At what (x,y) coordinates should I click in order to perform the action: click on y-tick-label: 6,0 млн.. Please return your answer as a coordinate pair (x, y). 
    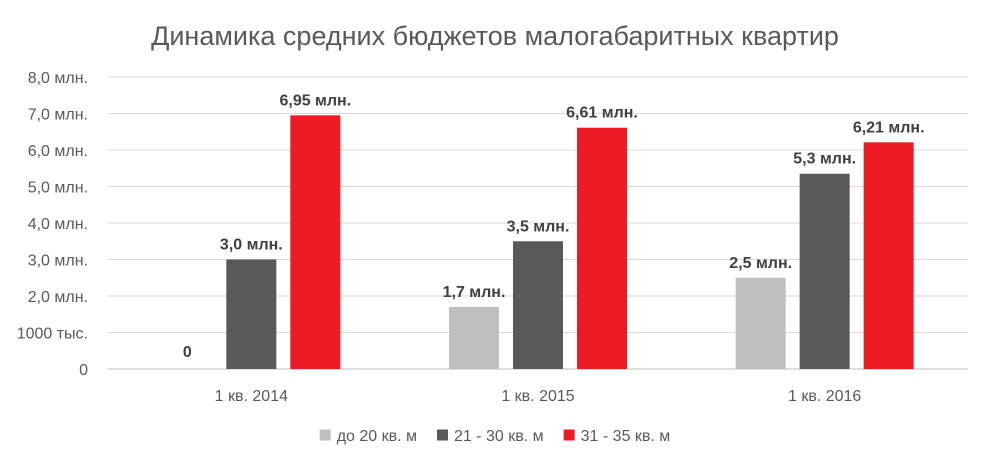
    Looking at the image, I should click on (58, 151).